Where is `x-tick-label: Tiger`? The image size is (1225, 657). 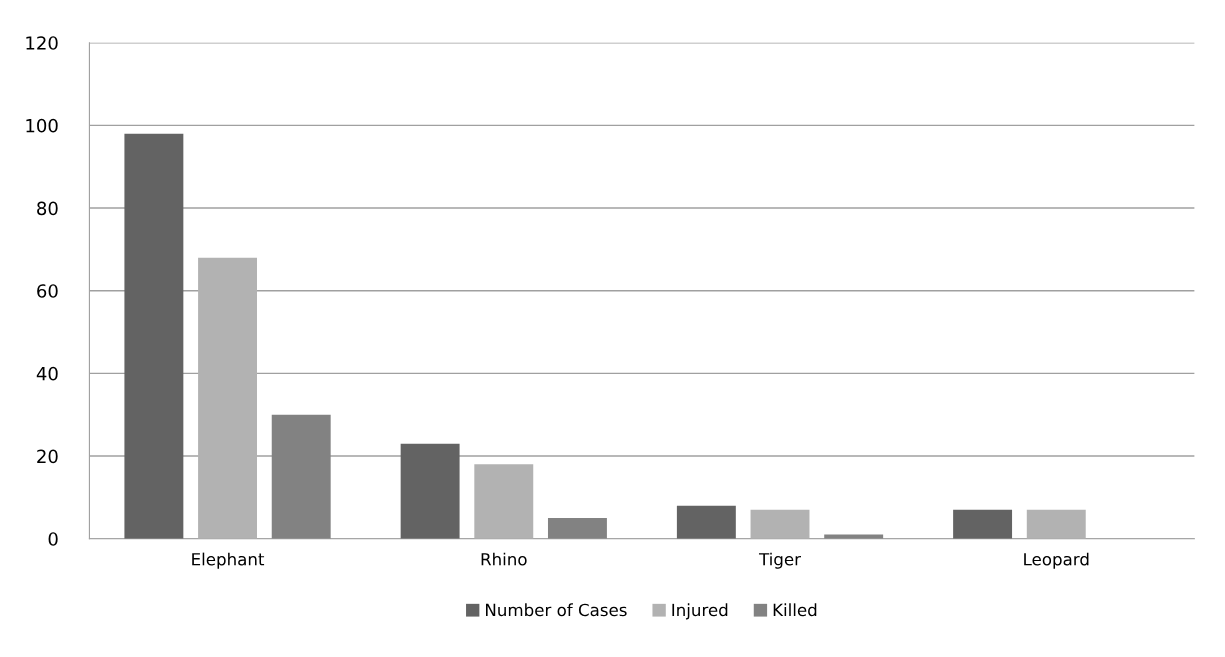
x-tick-label: Tiger is located at coordinates (780, 560).